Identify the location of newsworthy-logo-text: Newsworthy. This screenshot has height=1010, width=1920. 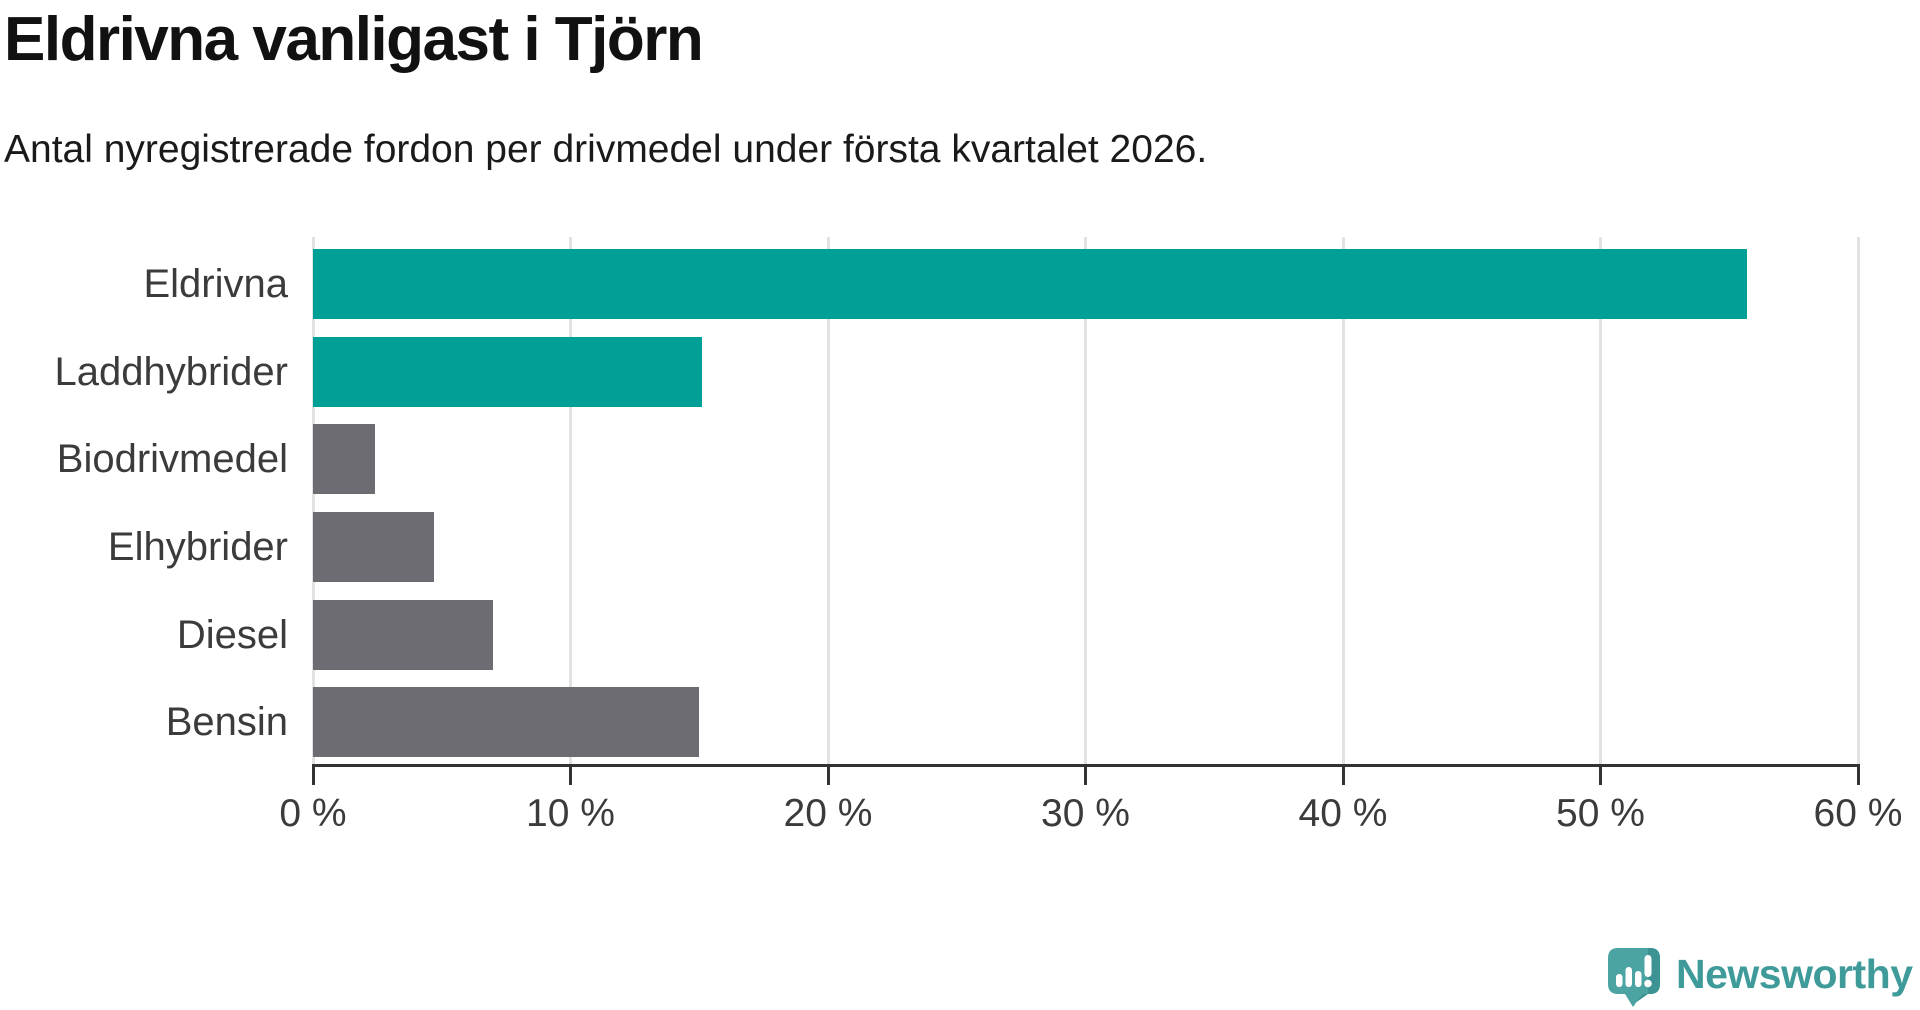
(1794, 974).